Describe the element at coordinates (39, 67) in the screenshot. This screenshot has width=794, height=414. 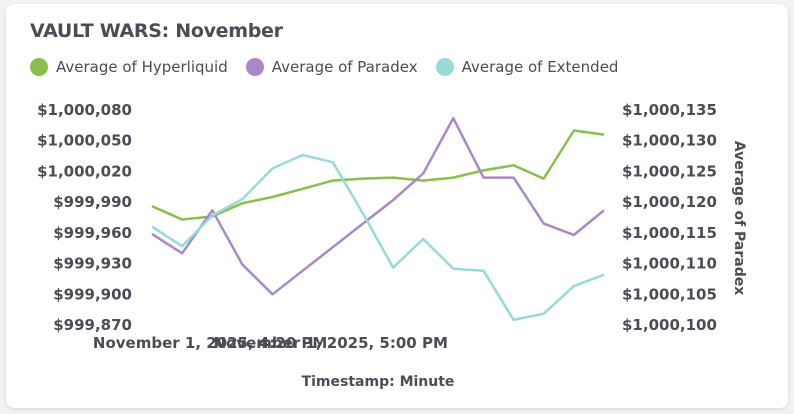
I see `legend-dot-hyperliquid` at that location.